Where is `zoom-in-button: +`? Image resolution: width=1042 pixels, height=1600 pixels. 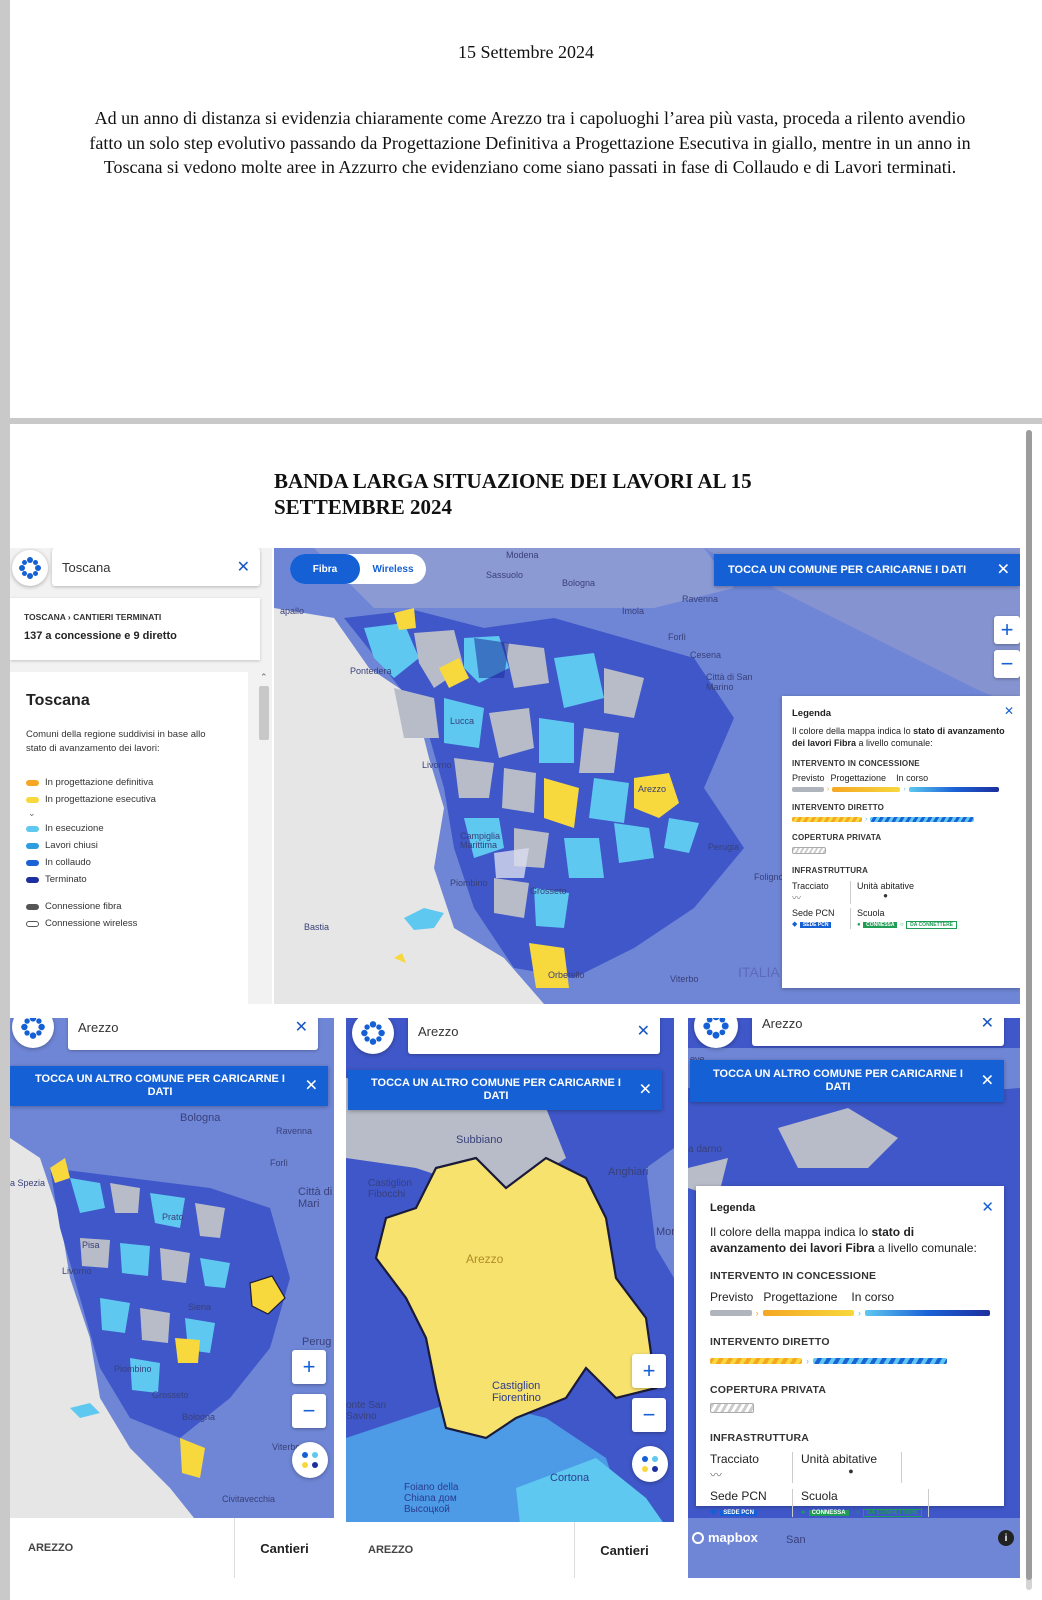 zoom-in-button: + is located at coordinates (1007, 630).